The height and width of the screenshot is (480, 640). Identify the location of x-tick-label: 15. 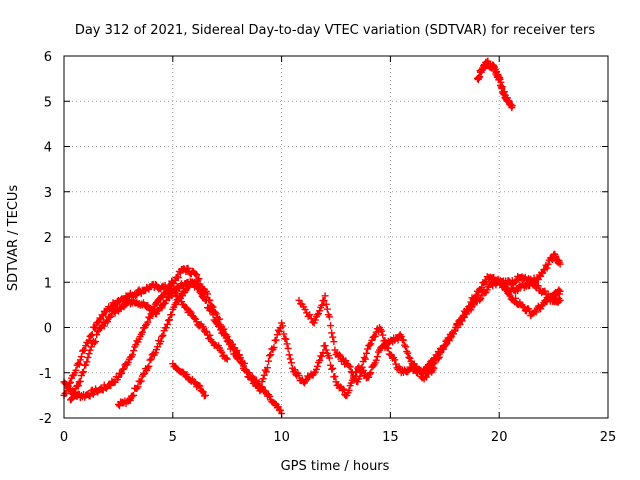
(390, 437).